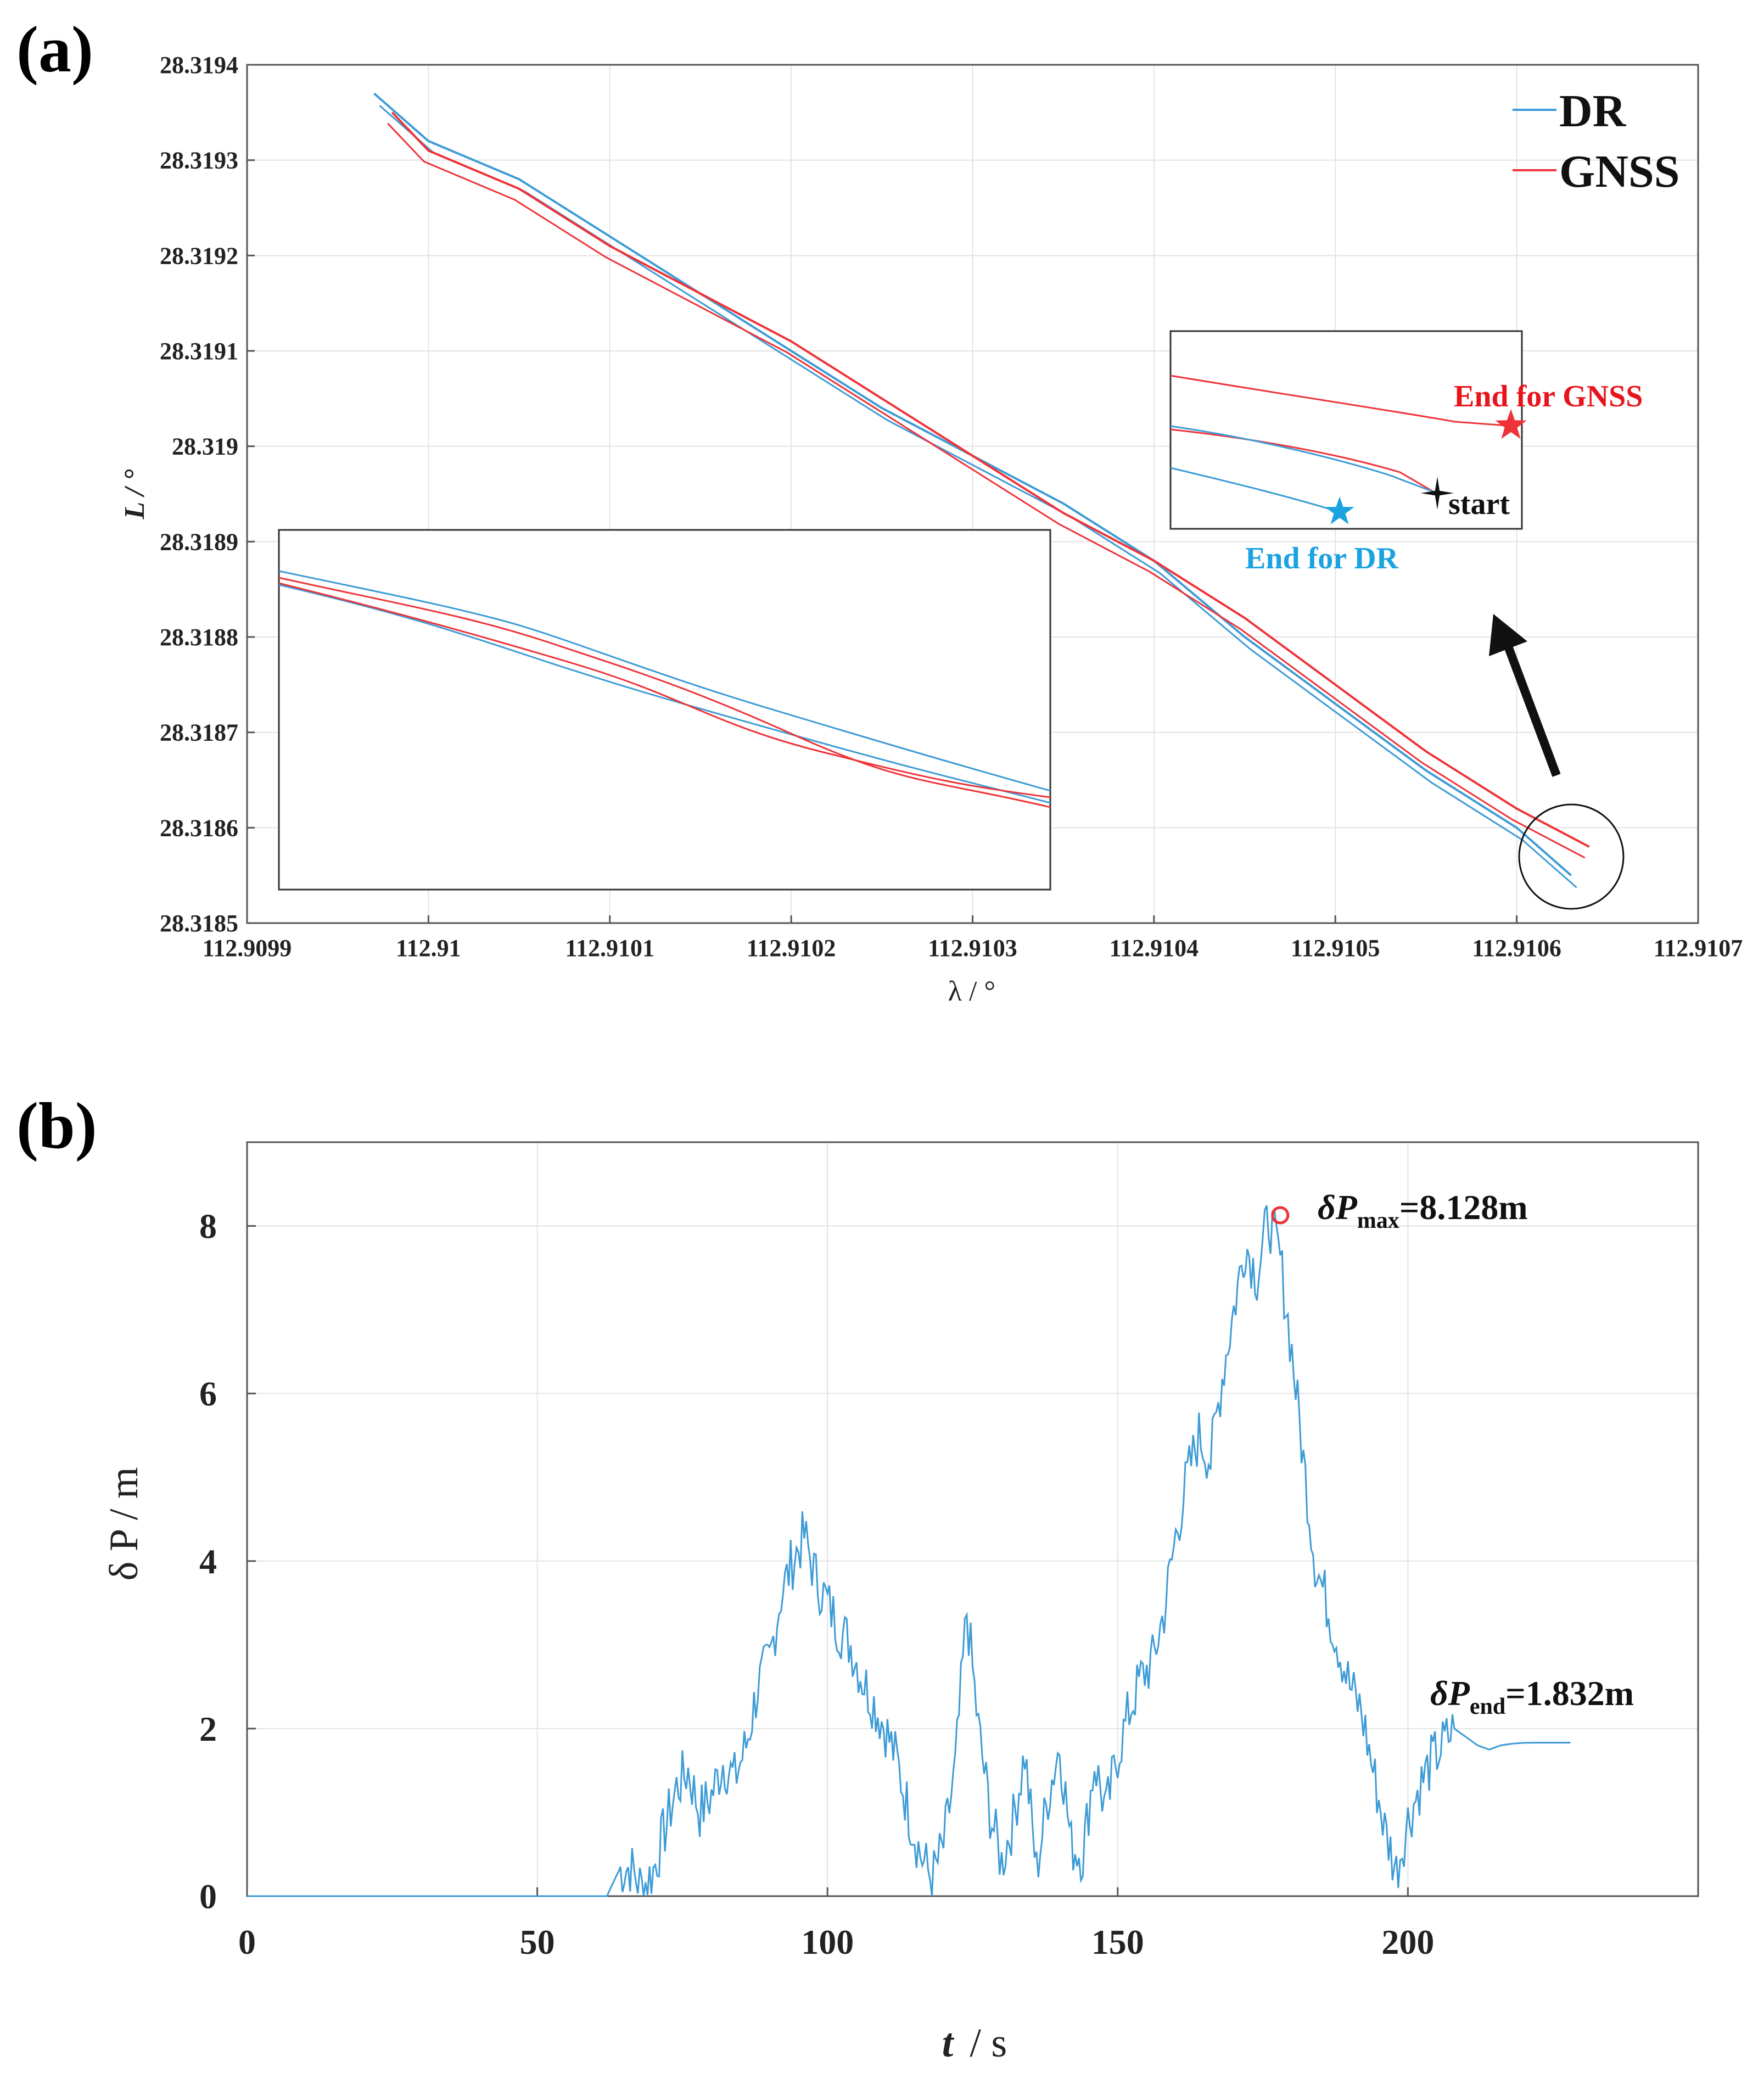  Describe the element at coordinates (1508, 635) in the screenshot. I see `zoom-arrow-head-icon` at that location.